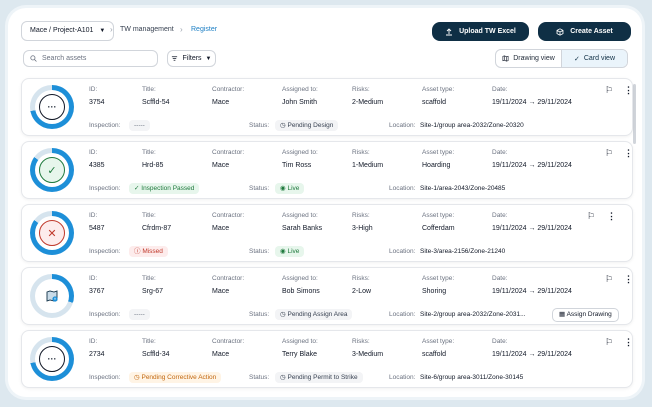 Image resolution: width=652 pixels, height=407 pixels. I want to click on inspection-badge: ⓘ Missed, so click(148, 251).